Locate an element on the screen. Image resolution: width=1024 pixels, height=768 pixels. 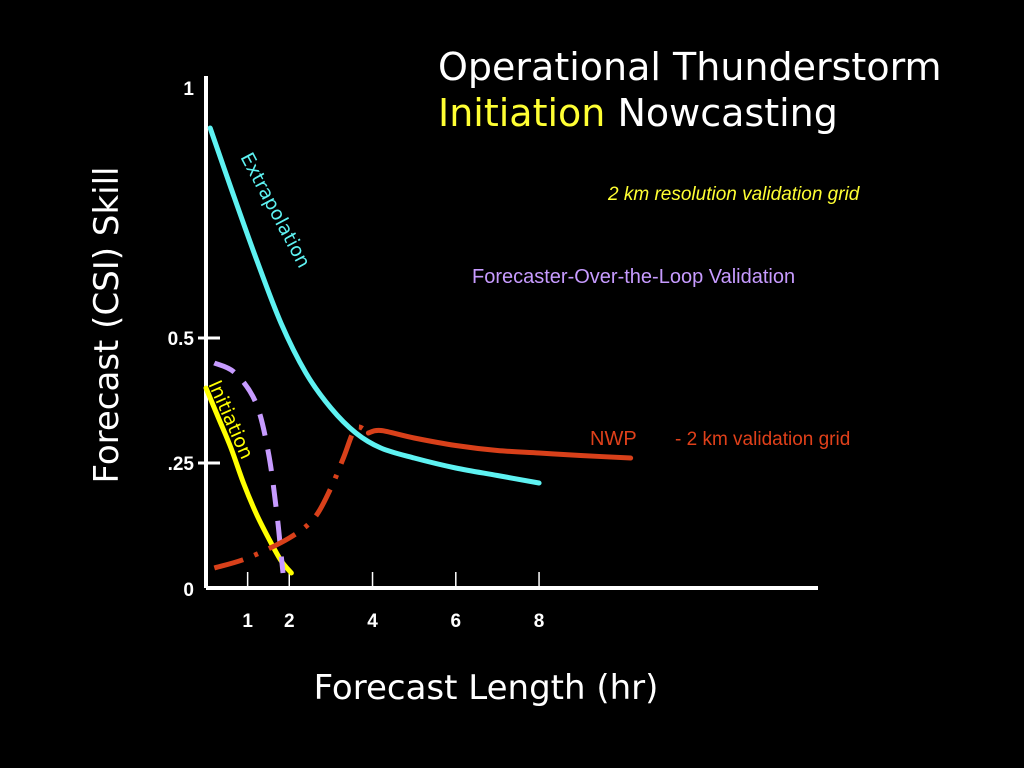
forecaster-annotation: Forecaster-Over-the-Loop Validation is located at coordinates (634, 277).